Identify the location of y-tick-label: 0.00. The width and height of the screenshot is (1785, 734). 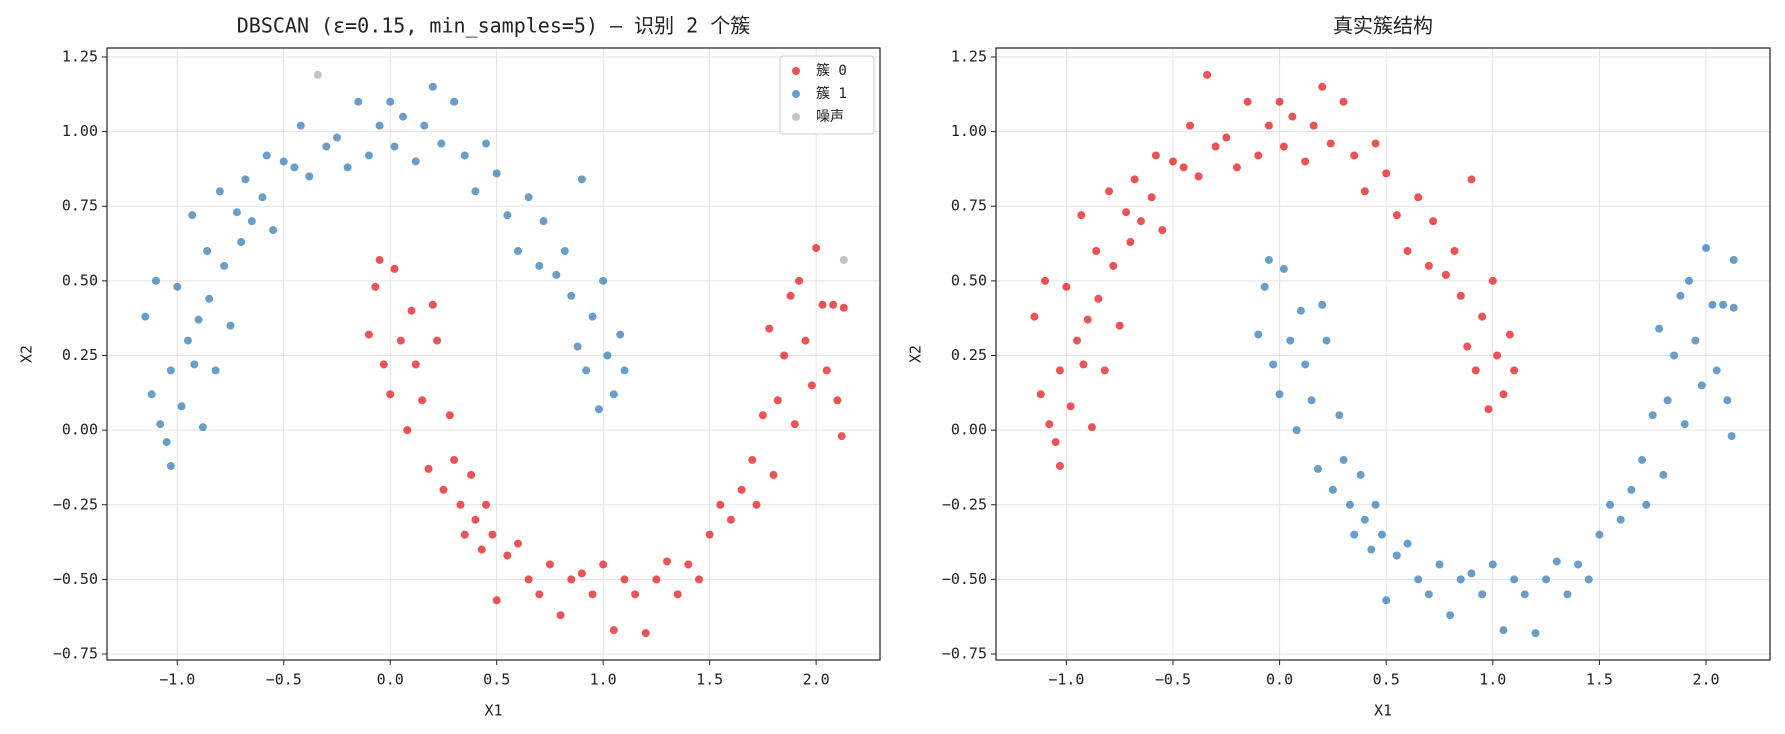
(80, 430).